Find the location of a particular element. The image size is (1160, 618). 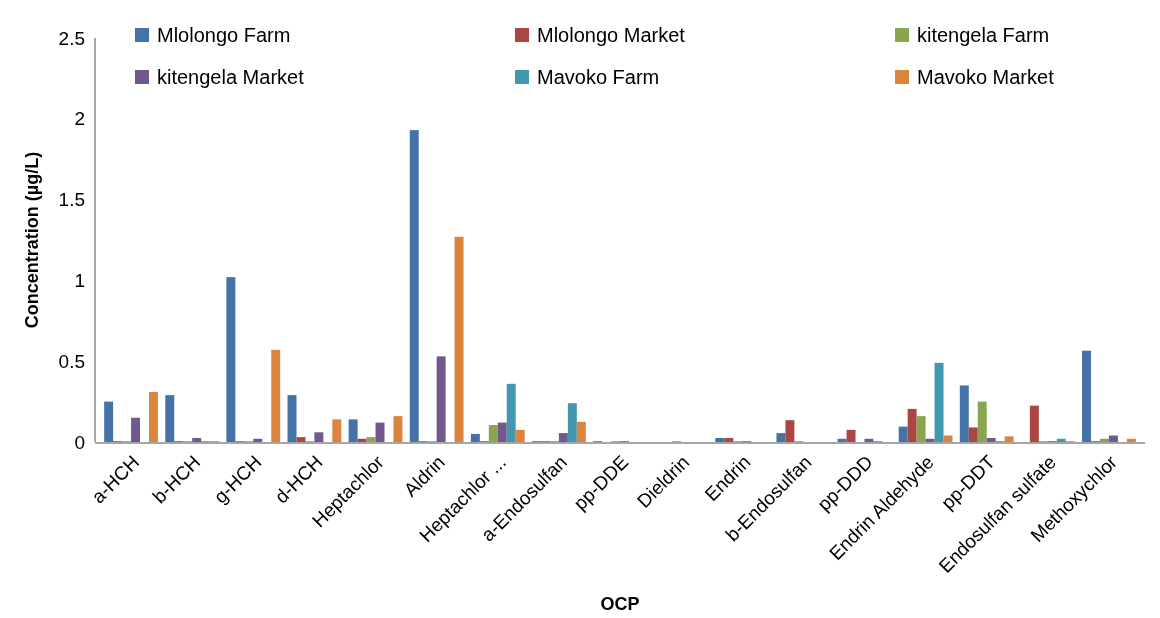

x-axis-title: OCP is located at coordinates (620, 604).